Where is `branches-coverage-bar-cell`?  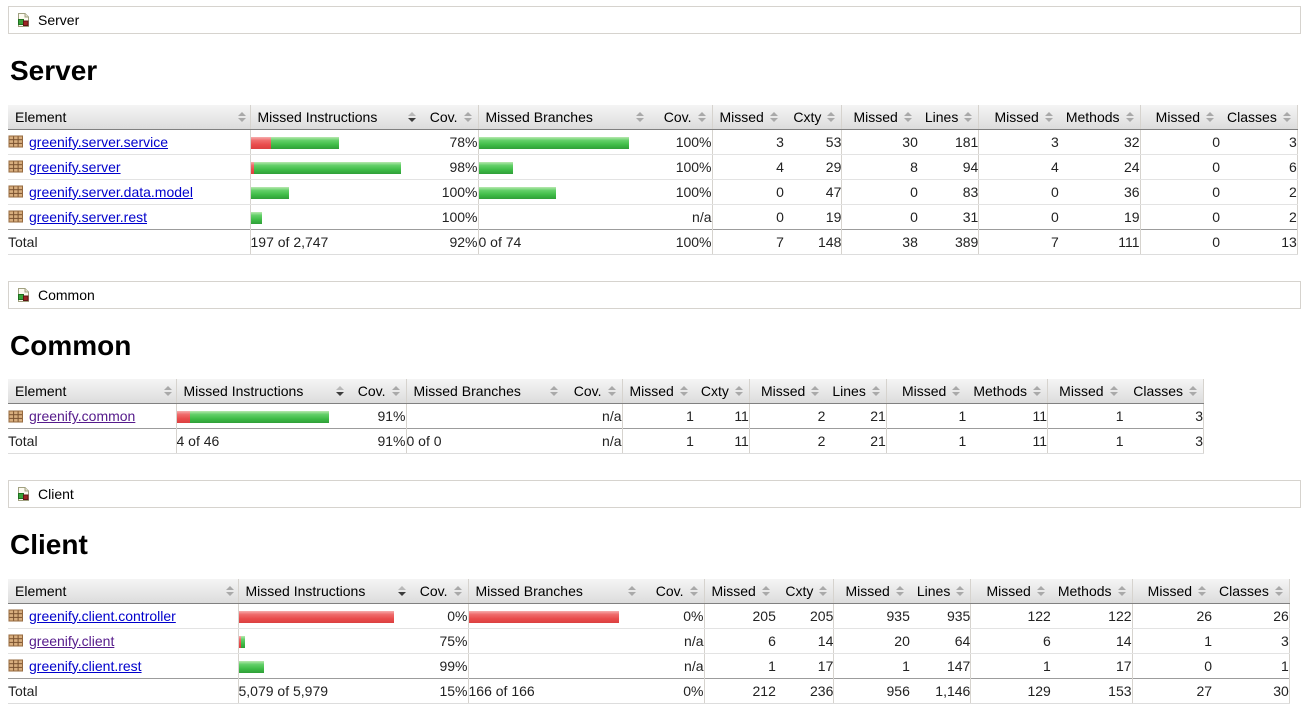
branches-coverage-bar-cell is located at coordinates (483, 416).